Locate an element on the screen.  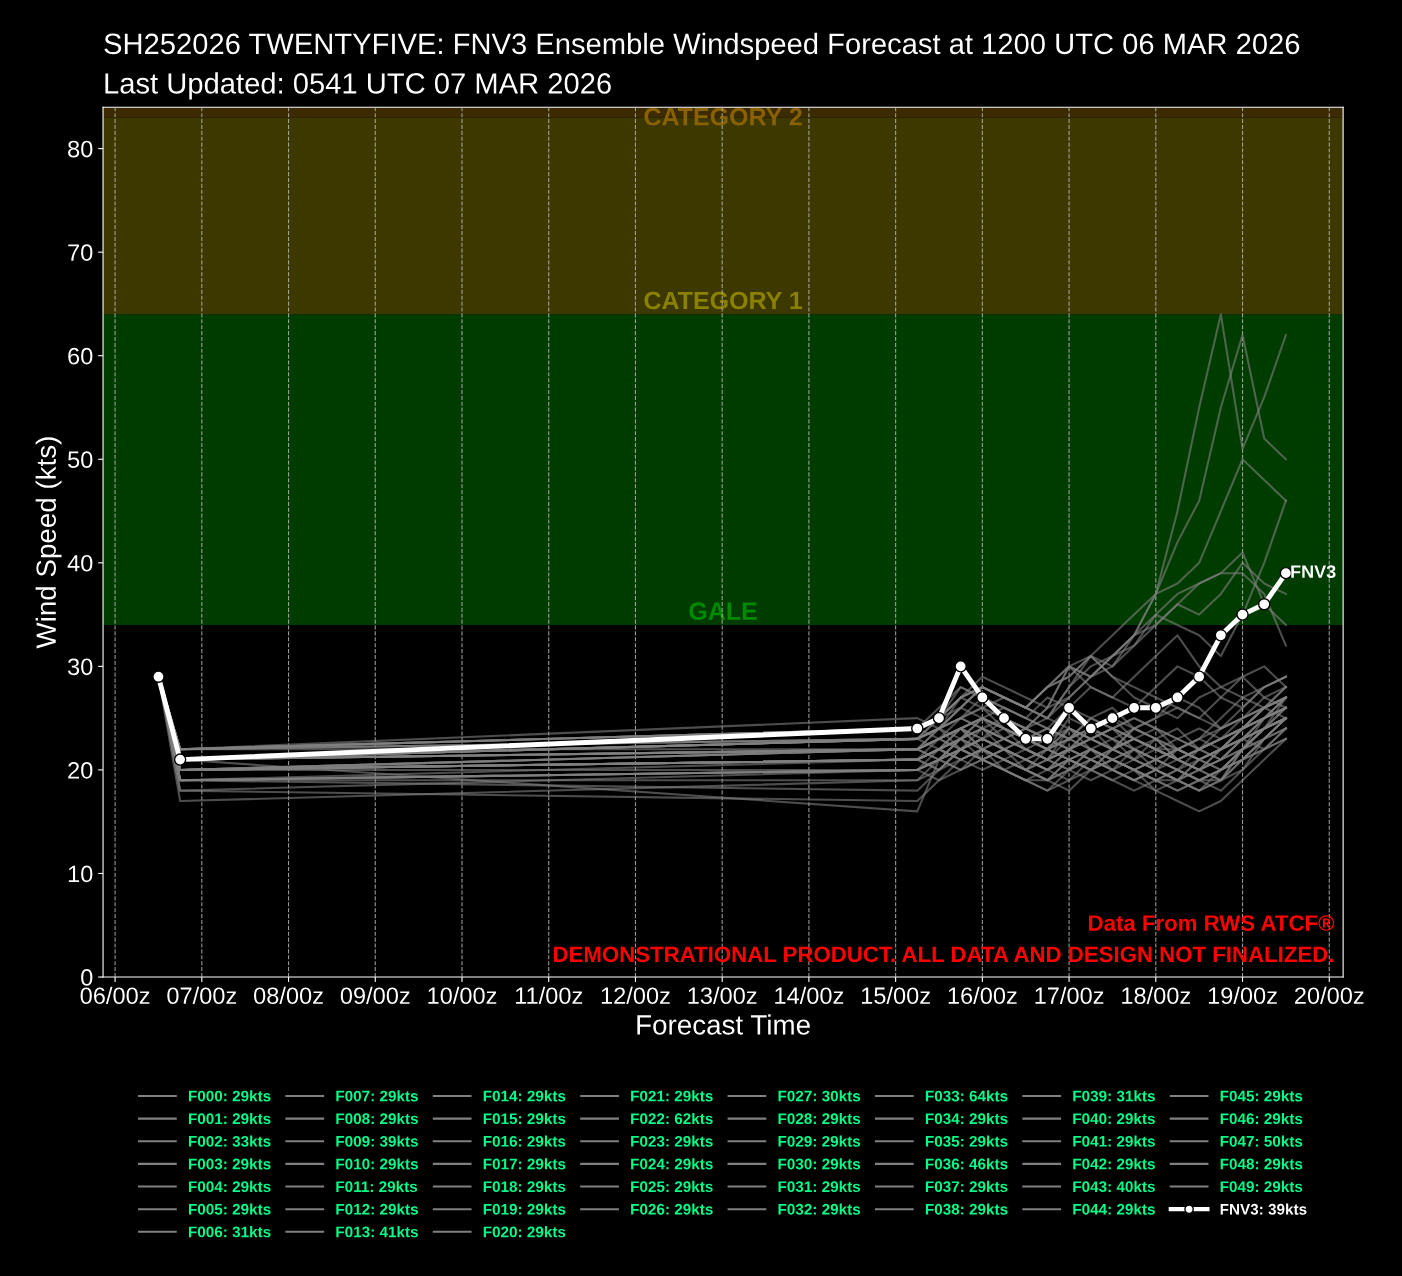
legend-label: F008: 29kts is located at coordinates (377, 1118).